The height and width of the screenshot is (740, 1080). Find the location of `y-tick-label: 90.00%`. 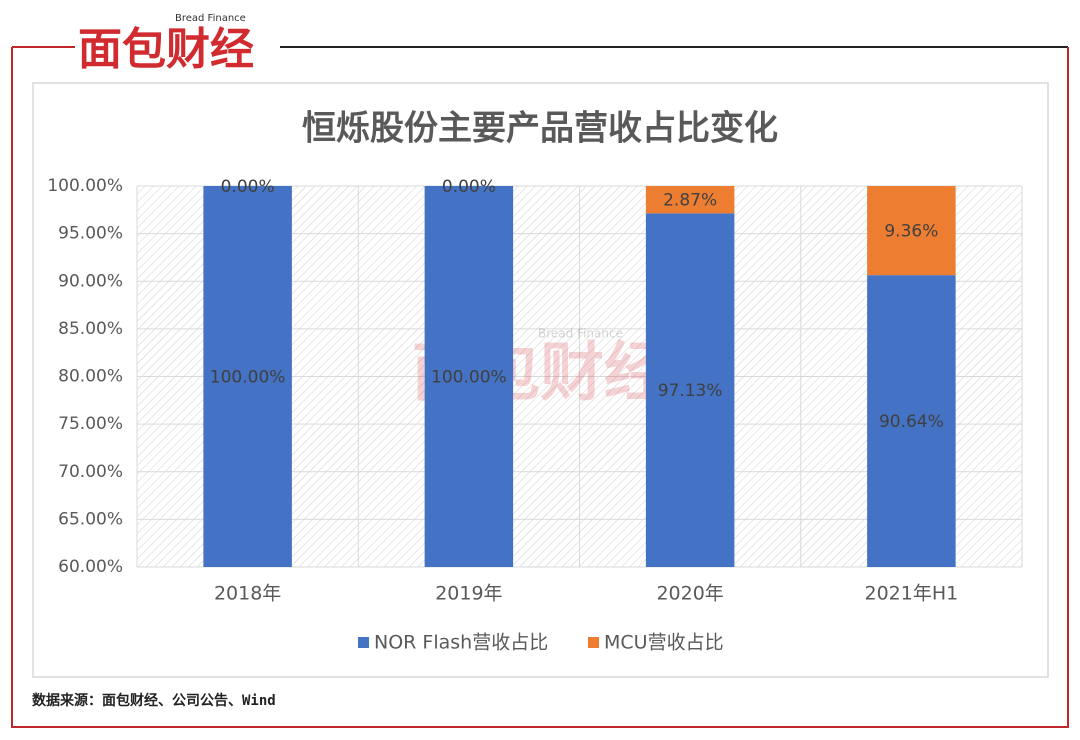

y-tick-label: 90.00% is located at coordinates (90, 281).